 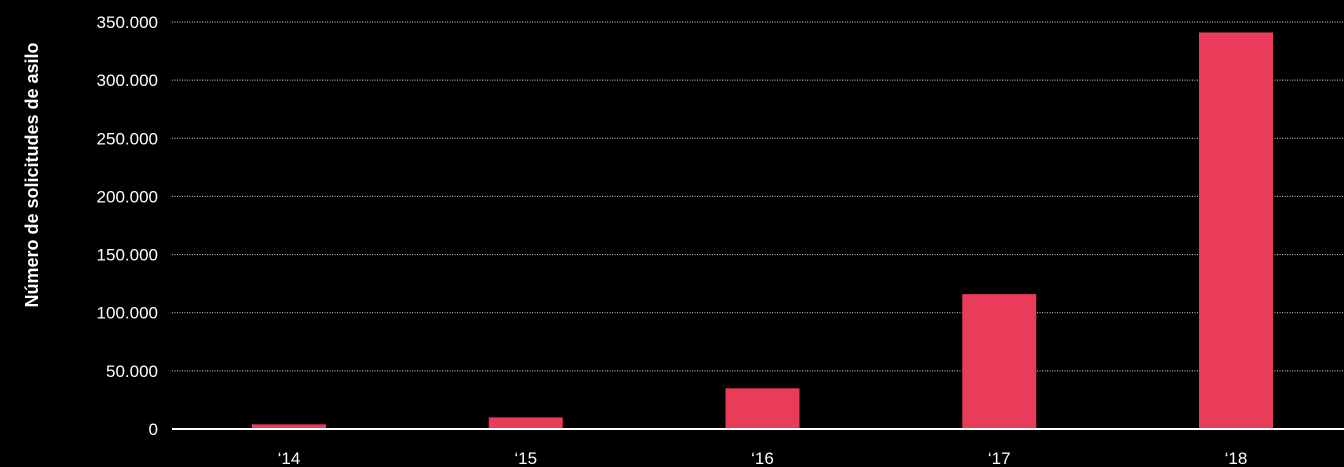 What do you see at coordinates (153, 429) in the screenshot?
I see `y-tick-label: 0` at bounding box center [153, 429].